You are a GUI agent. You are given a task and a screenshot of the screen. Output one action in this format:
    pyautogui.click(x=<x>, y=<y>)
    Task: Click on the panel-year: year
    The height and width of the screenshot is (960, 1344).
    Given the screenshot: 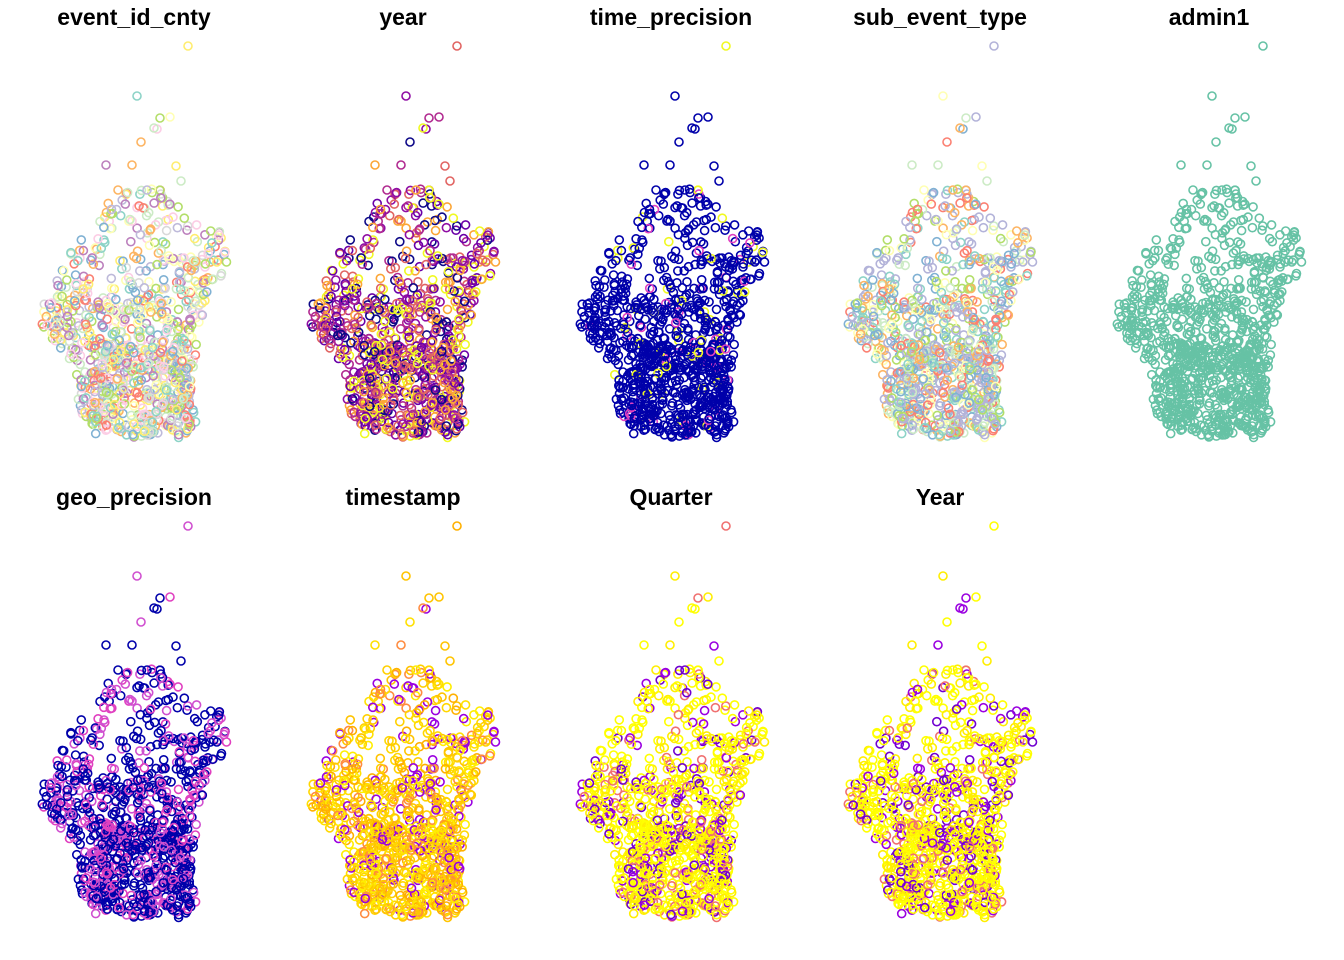 What is the action you would take?
    pyautogui.click(x=403, y=223)
    